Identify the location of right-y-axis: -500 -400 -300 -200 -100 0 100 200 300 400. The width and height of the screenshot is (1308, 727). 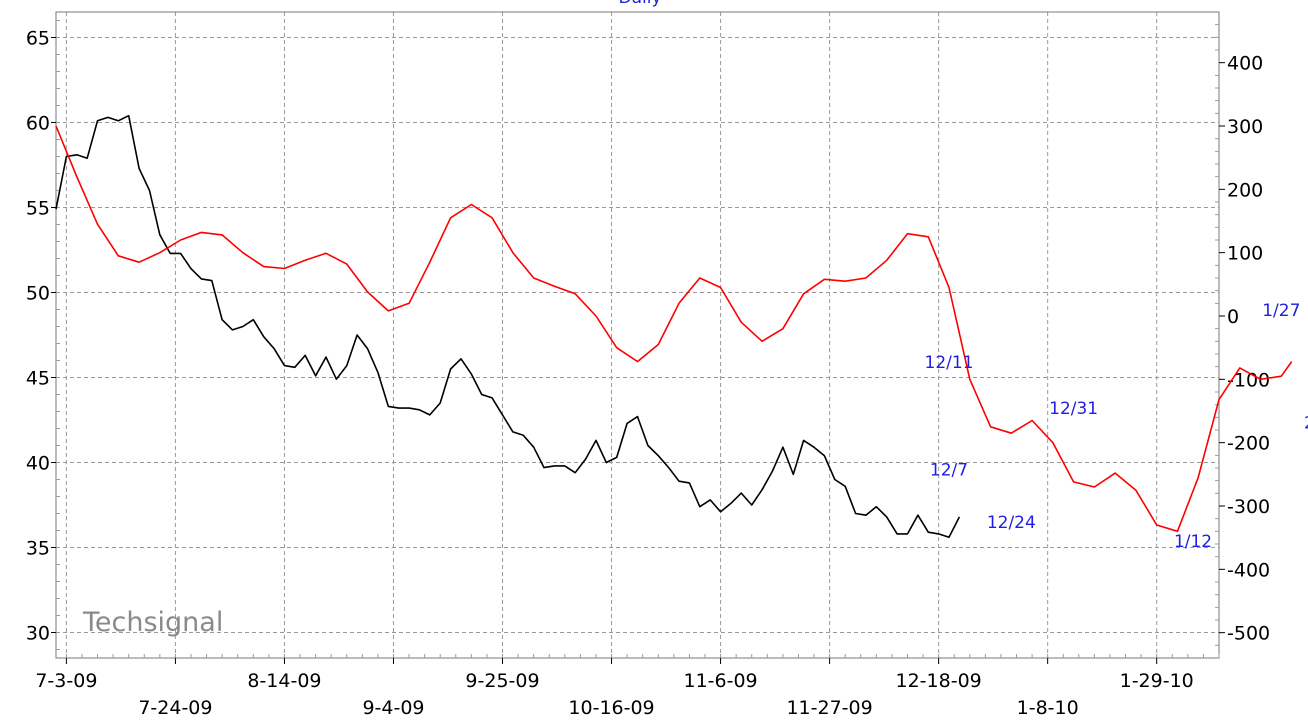
(1242, 335).